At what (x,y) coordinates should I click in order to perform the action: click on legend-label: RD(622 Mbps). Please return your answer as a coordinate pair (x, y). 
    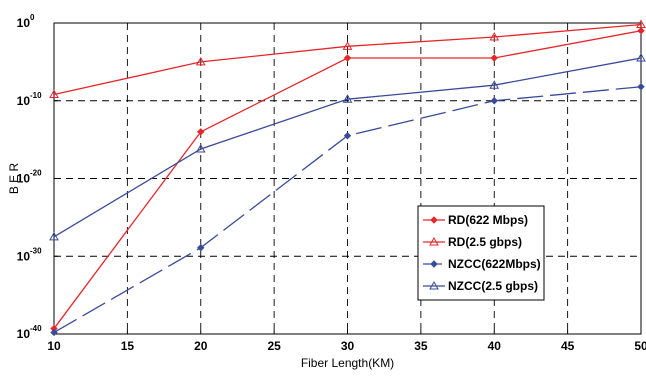
    Looking at the image, I should click on (488, 220).